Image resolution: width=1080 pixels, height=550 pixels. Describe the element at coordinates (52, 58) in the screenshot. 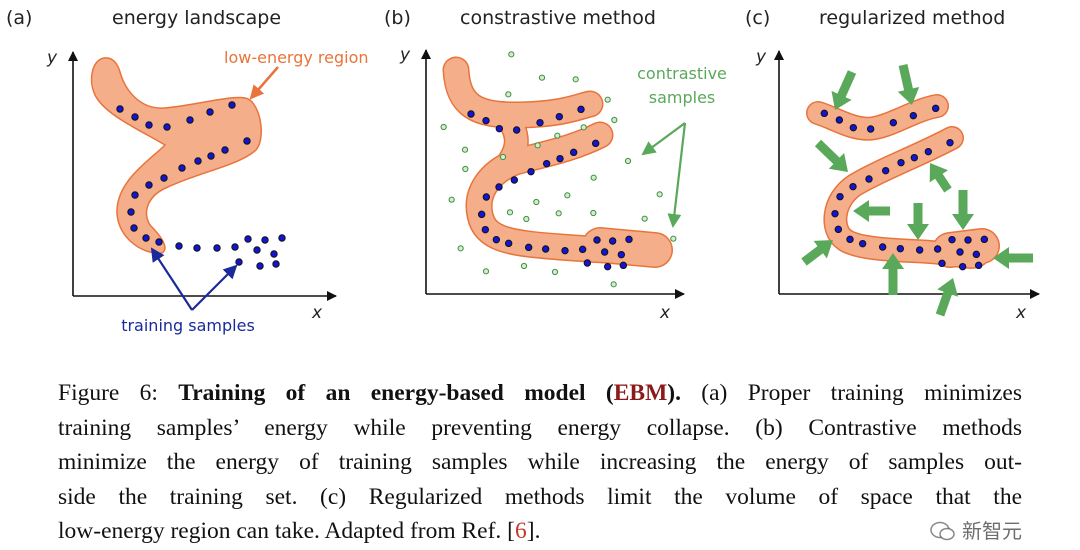

I see `y-axis-label: y` at that location.